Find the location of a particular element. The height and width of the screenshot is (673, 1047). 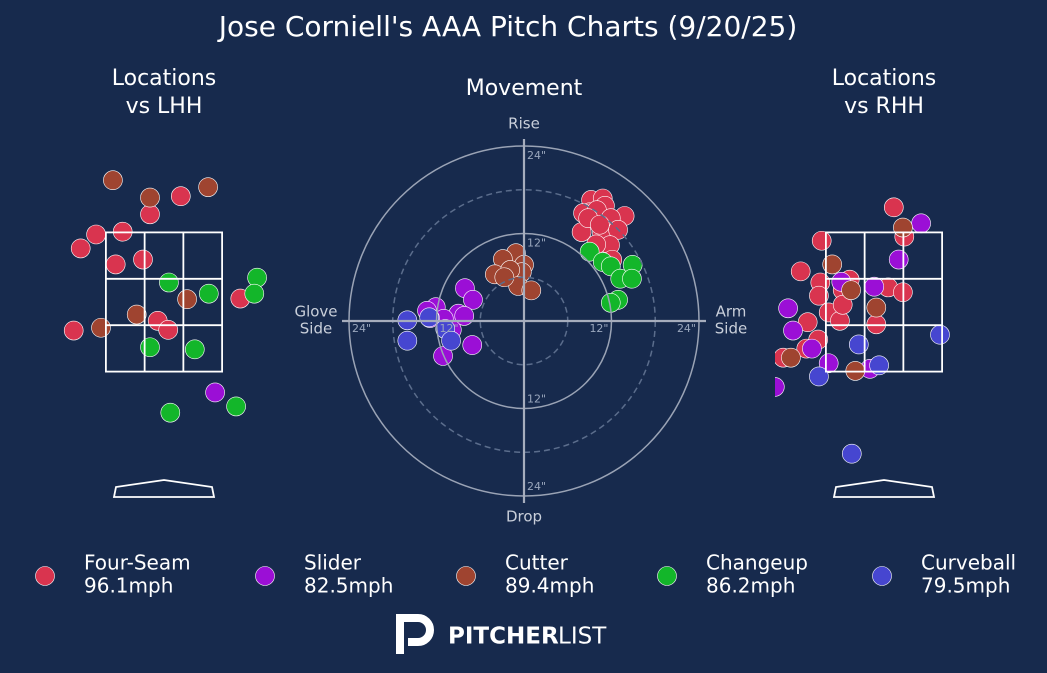

legend-label: Curveball is located at coordinates (968, 563).